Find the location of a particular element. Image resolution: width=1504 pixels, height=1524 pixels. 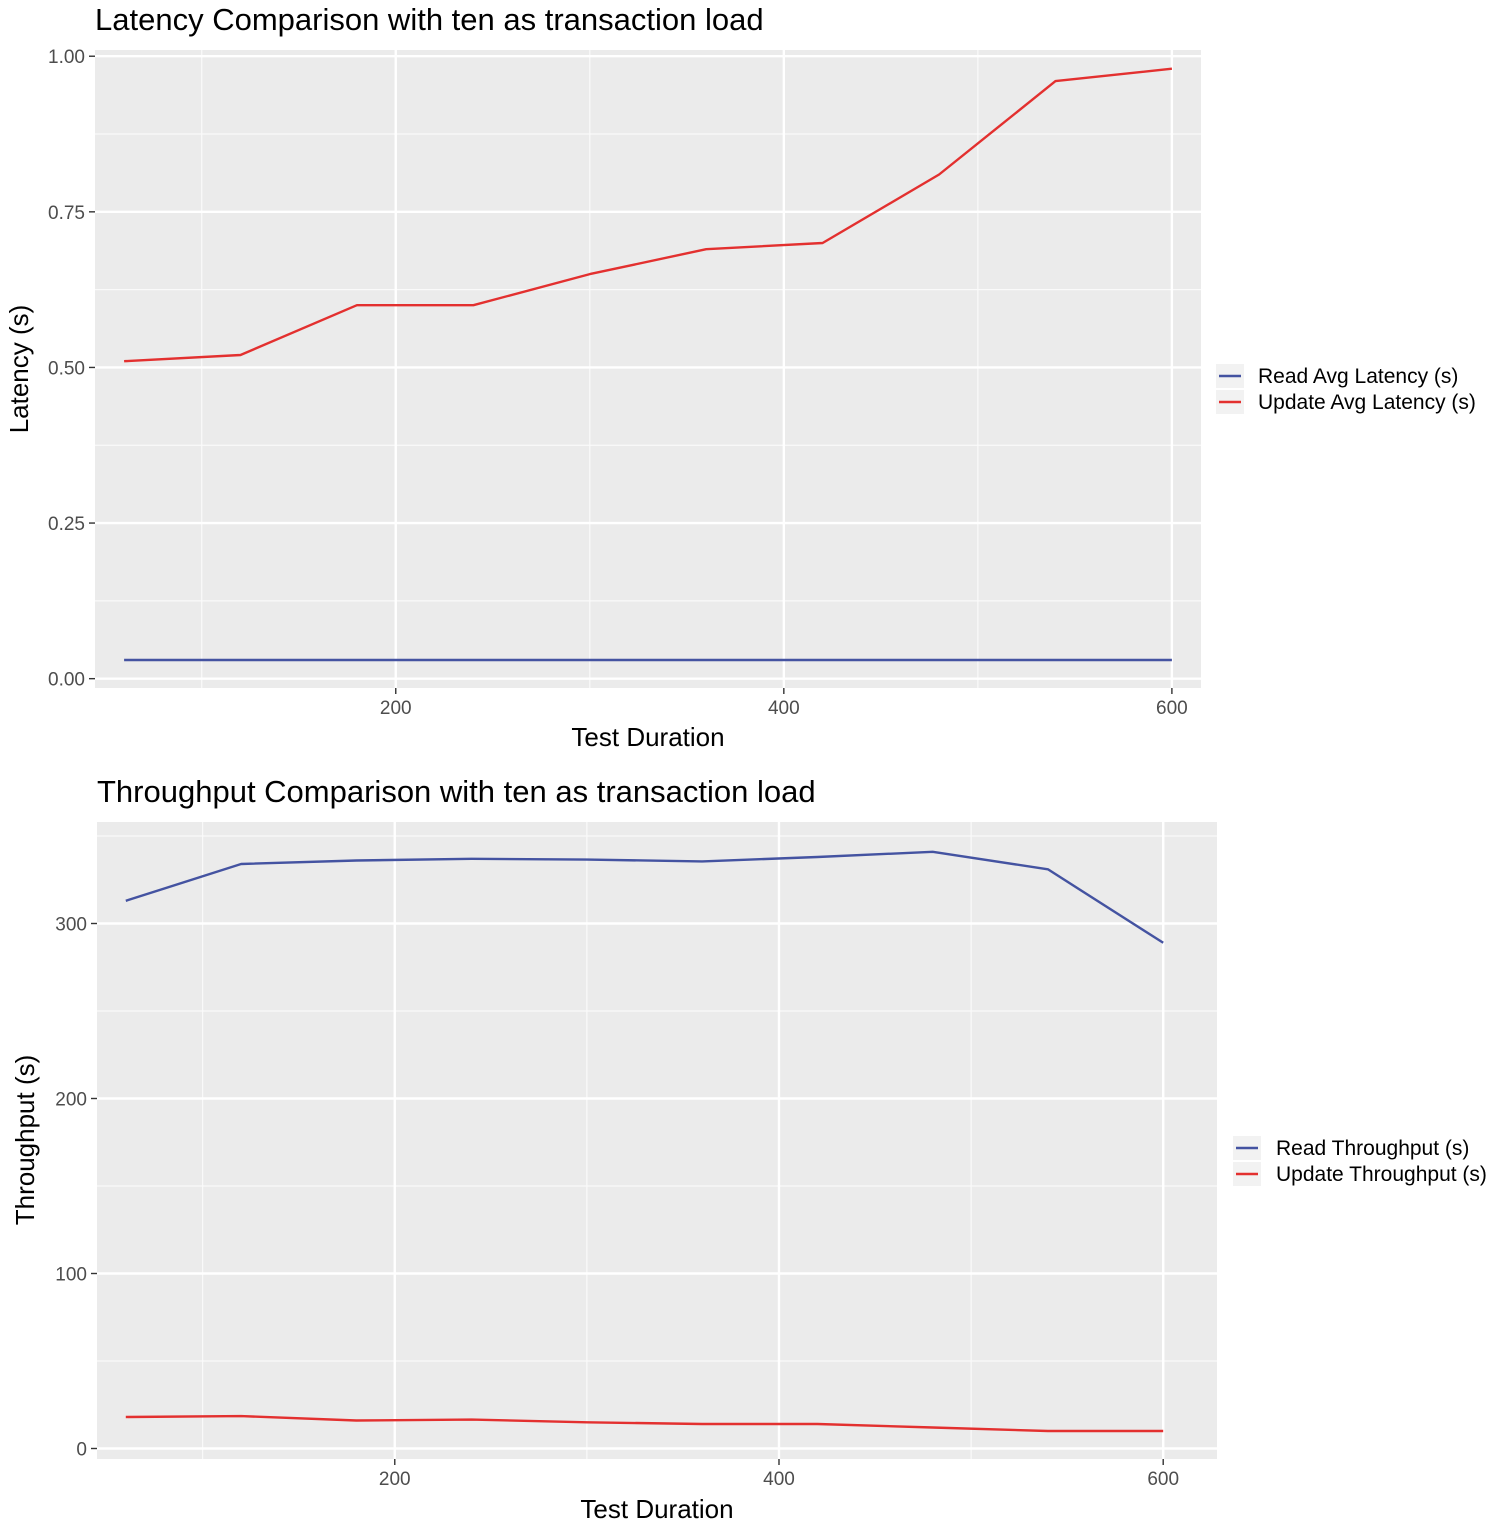

y-tick-label: 0.00 is located at coordinates (66, 680).